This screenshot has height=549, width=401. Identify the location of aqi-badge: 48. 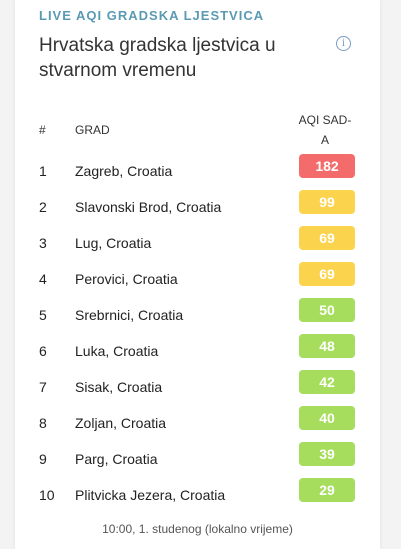
(327, 346).